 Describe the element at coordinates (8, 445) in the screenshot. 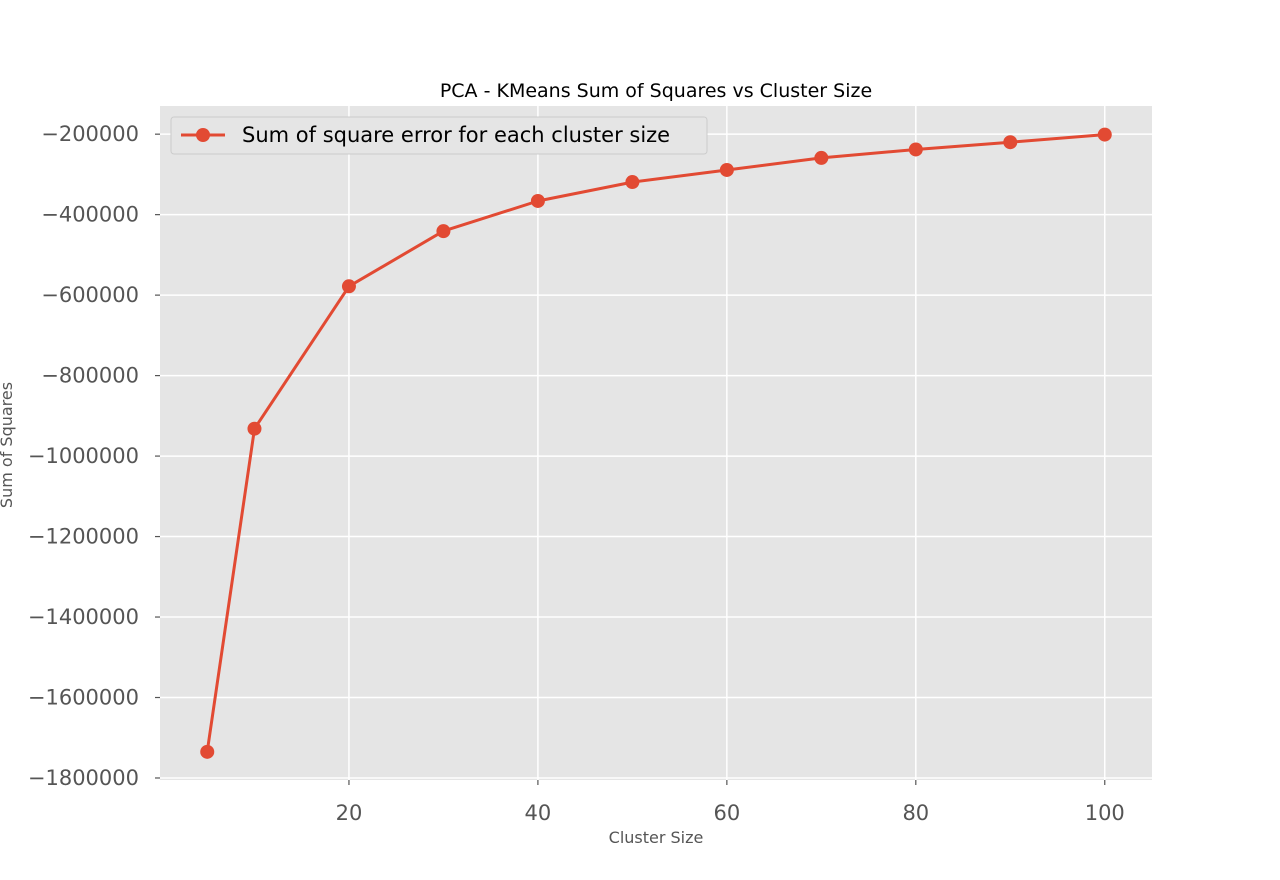

I see `y-axis-label: Sum of Squares` at that location.